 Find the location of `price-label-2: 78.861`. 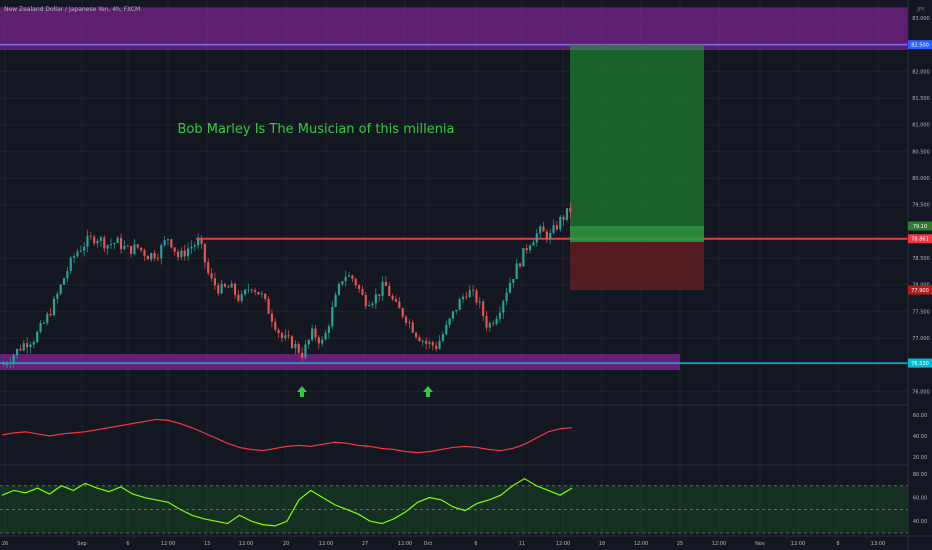

price-label-2: 78.861 is located at coordinates (920, 240).